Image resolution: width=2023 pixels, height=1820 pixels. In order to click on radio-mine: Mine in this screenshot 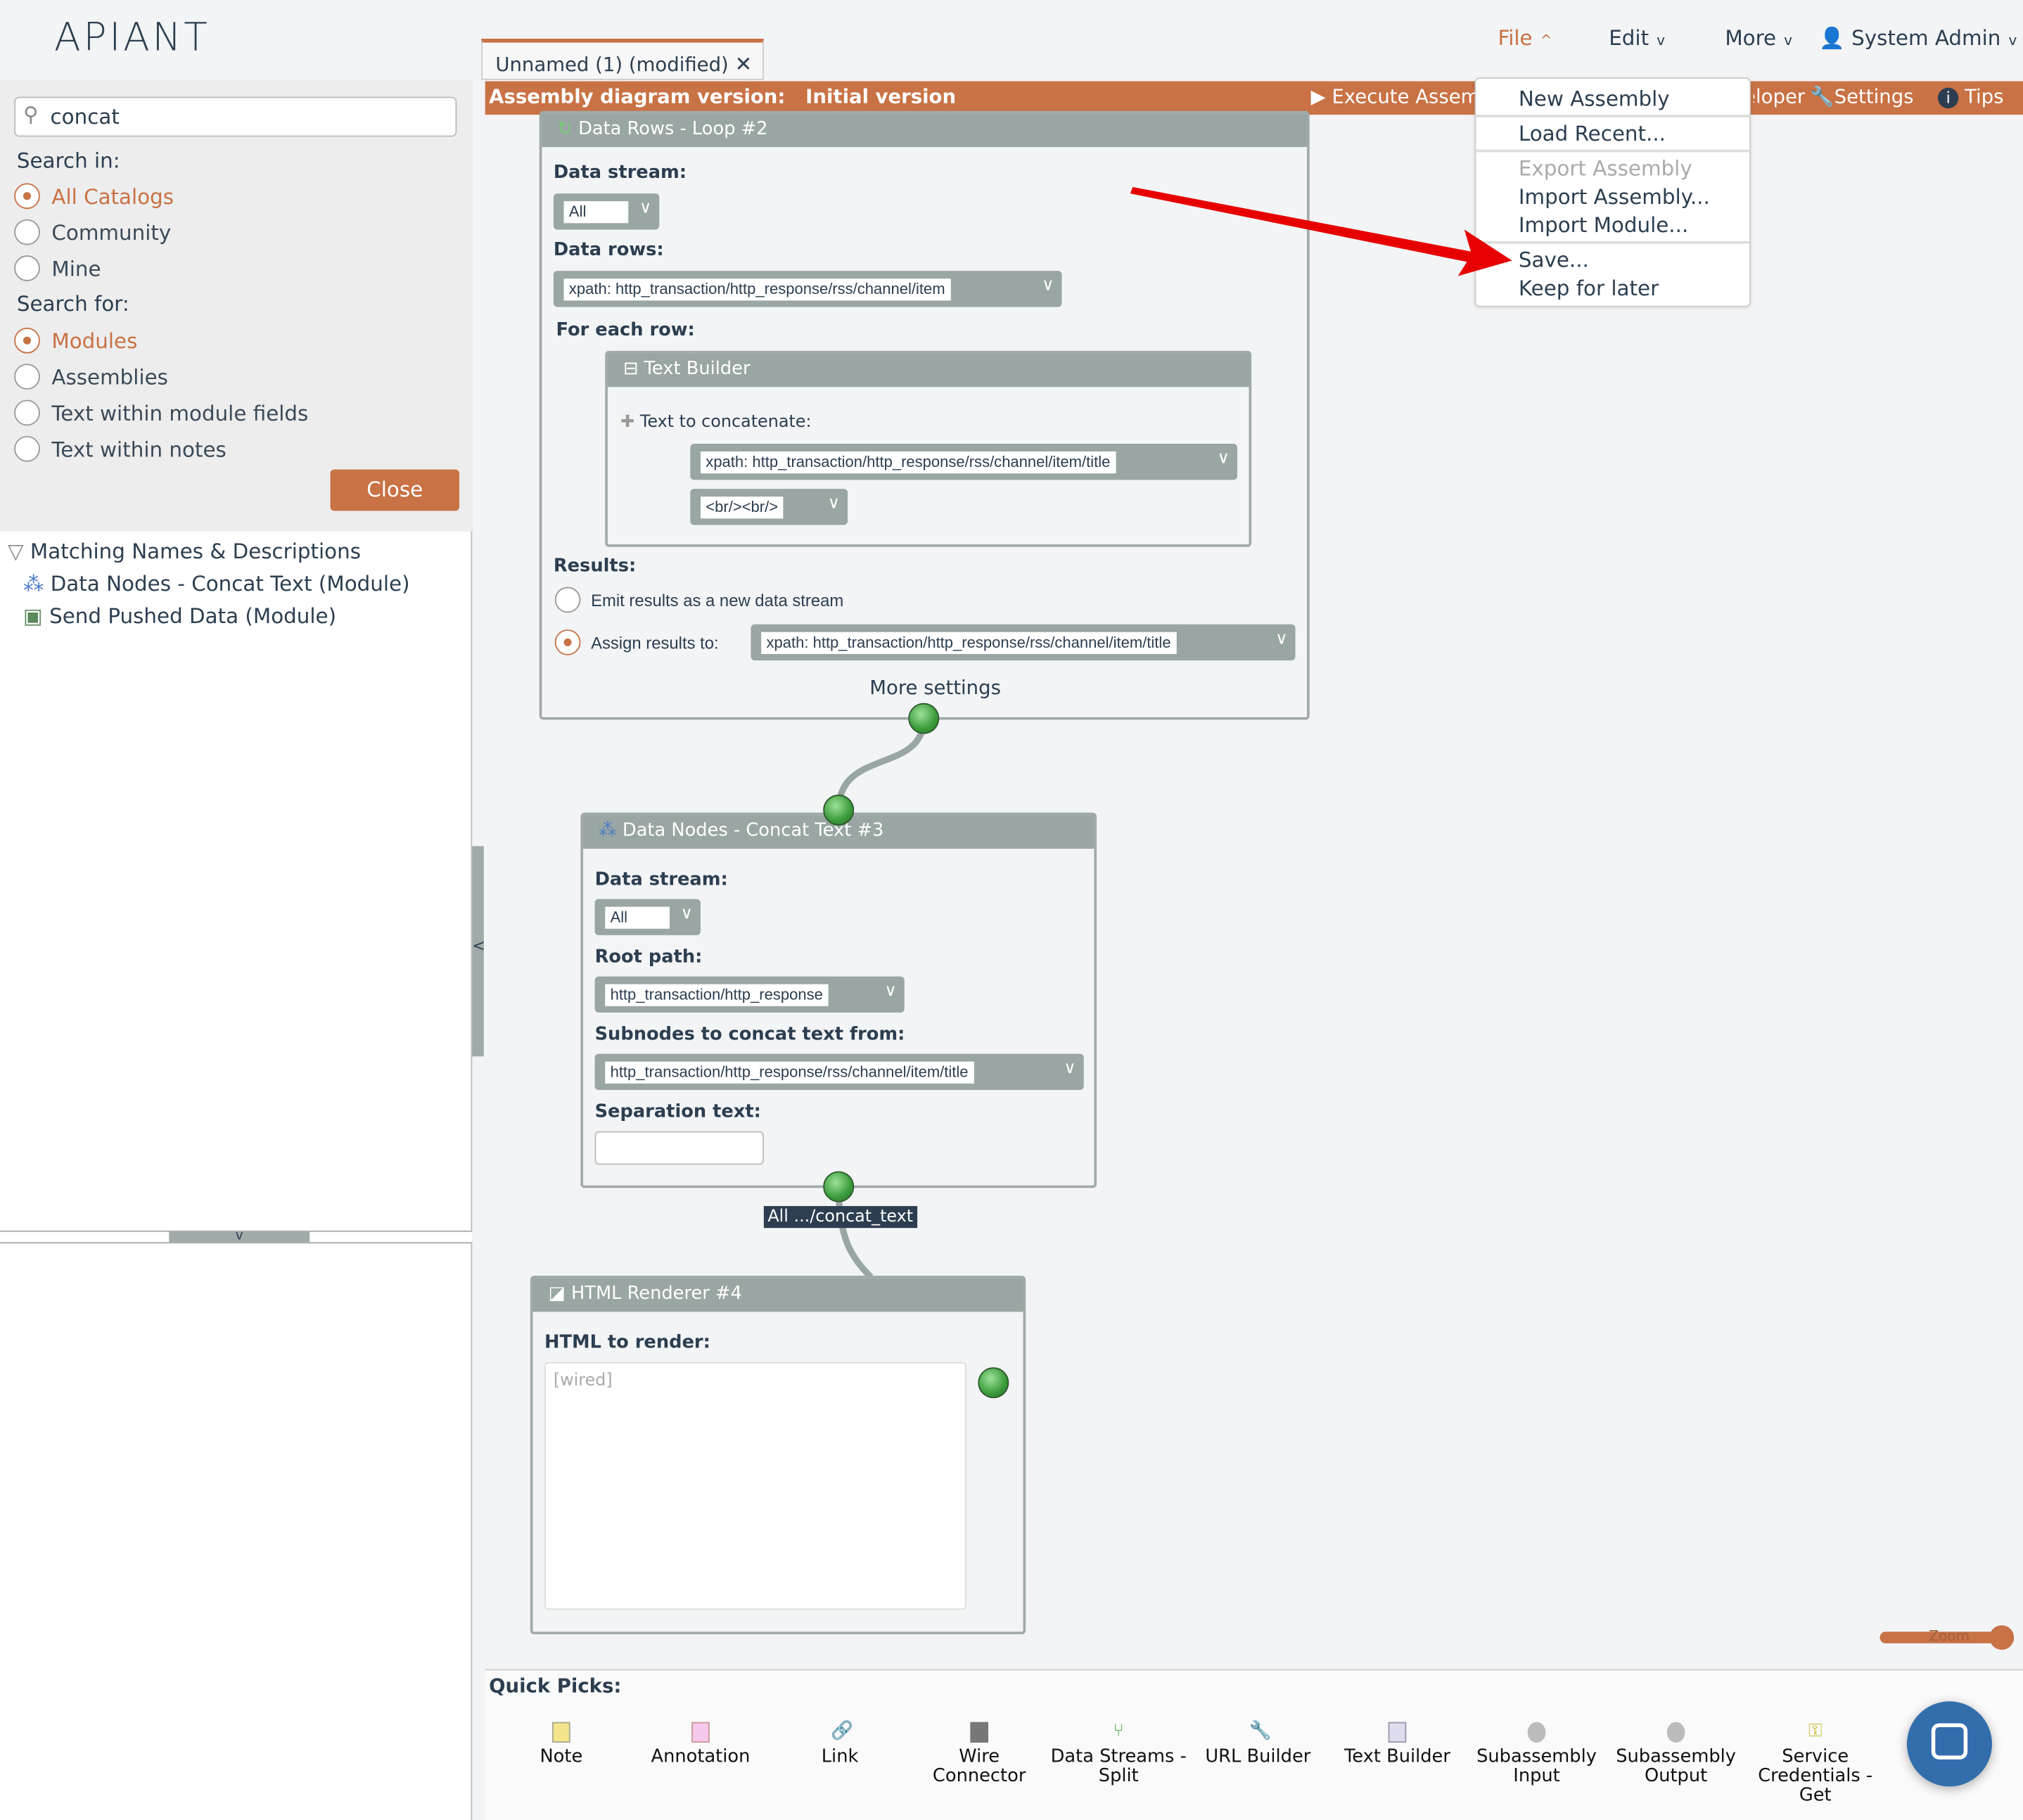, I will do `click(57, 268)`.